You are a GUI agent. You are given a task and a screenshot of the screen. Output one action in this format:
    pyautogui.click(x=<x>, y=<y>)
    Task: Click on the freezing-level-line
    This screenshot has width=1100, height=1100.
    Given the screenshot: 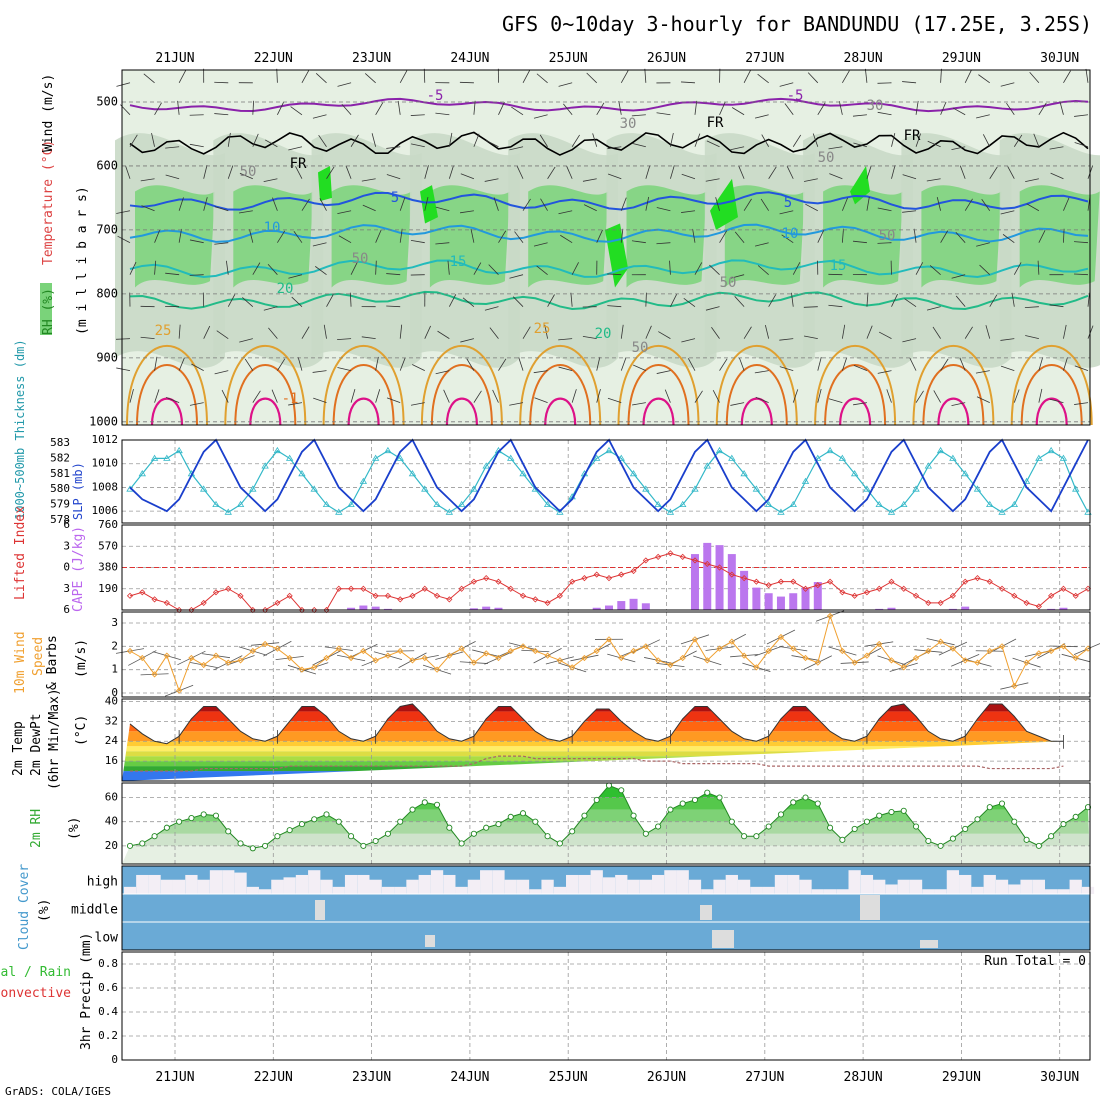 What is the action you would take?
    pyautogui.click(x=609, y=143)
    